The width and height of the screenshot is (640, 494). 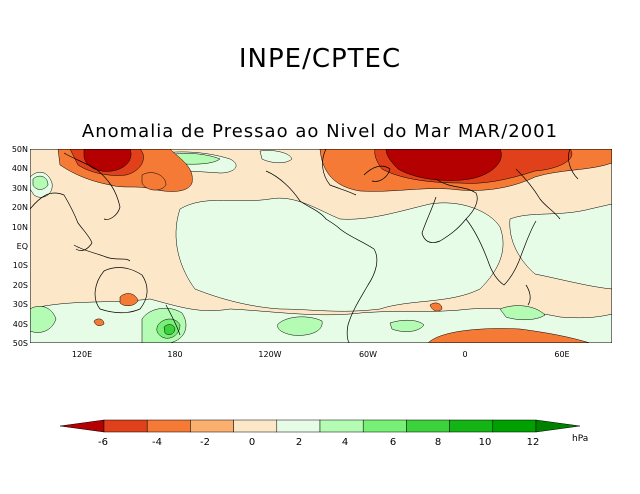 I want to click on colorbar-tick-label: 8, so click(x=438, y=442).